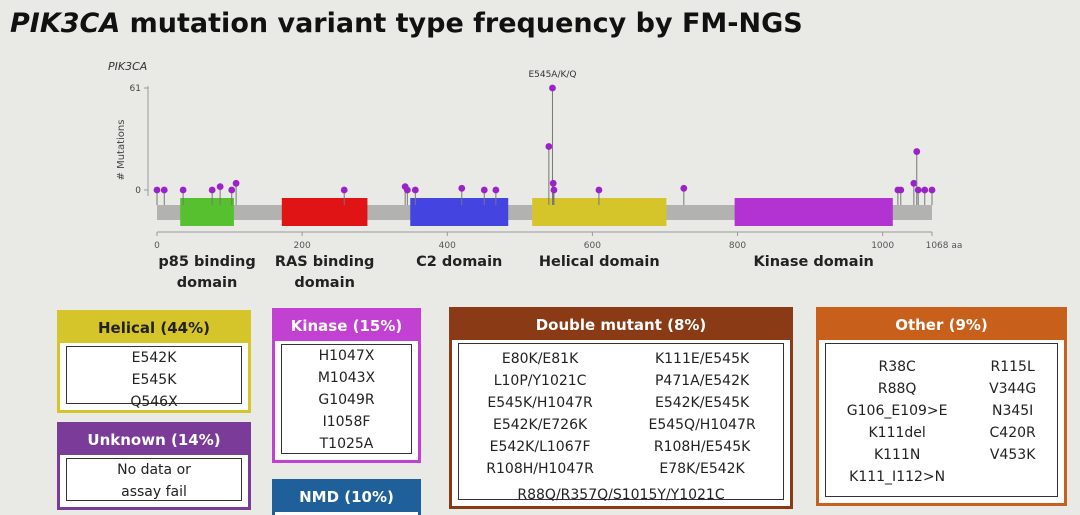  I want to click on list-item: G1049R, so click(346, 400).